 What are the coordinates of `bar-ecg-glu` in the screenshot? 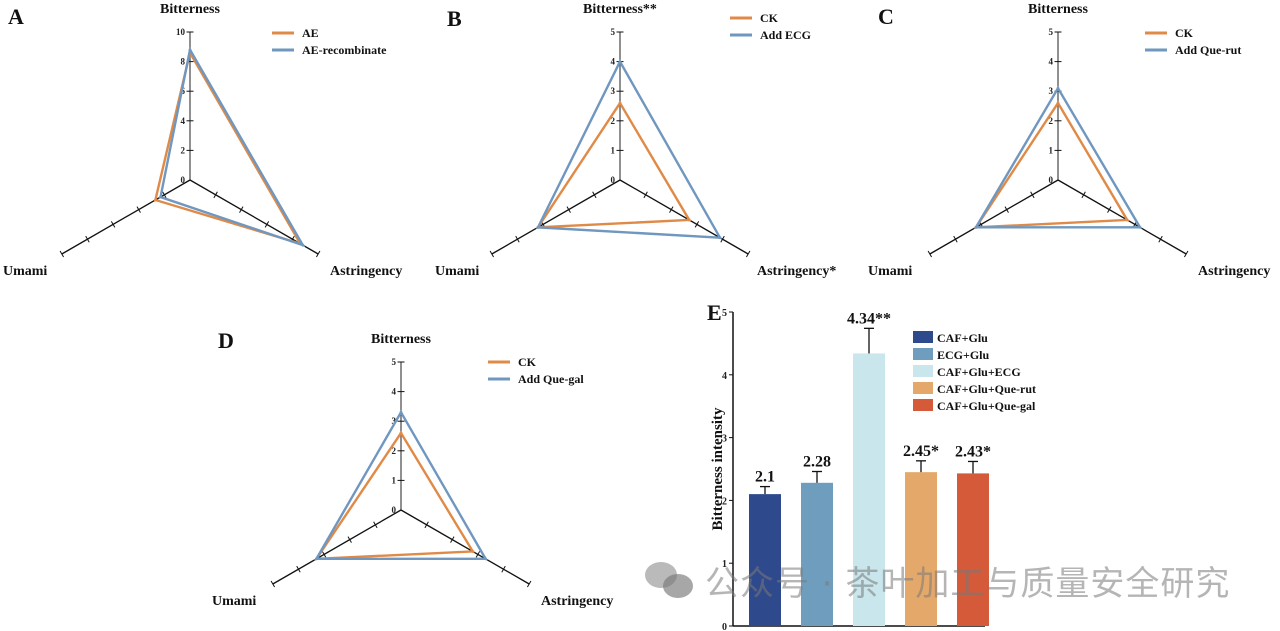 It's located at (817, 554).